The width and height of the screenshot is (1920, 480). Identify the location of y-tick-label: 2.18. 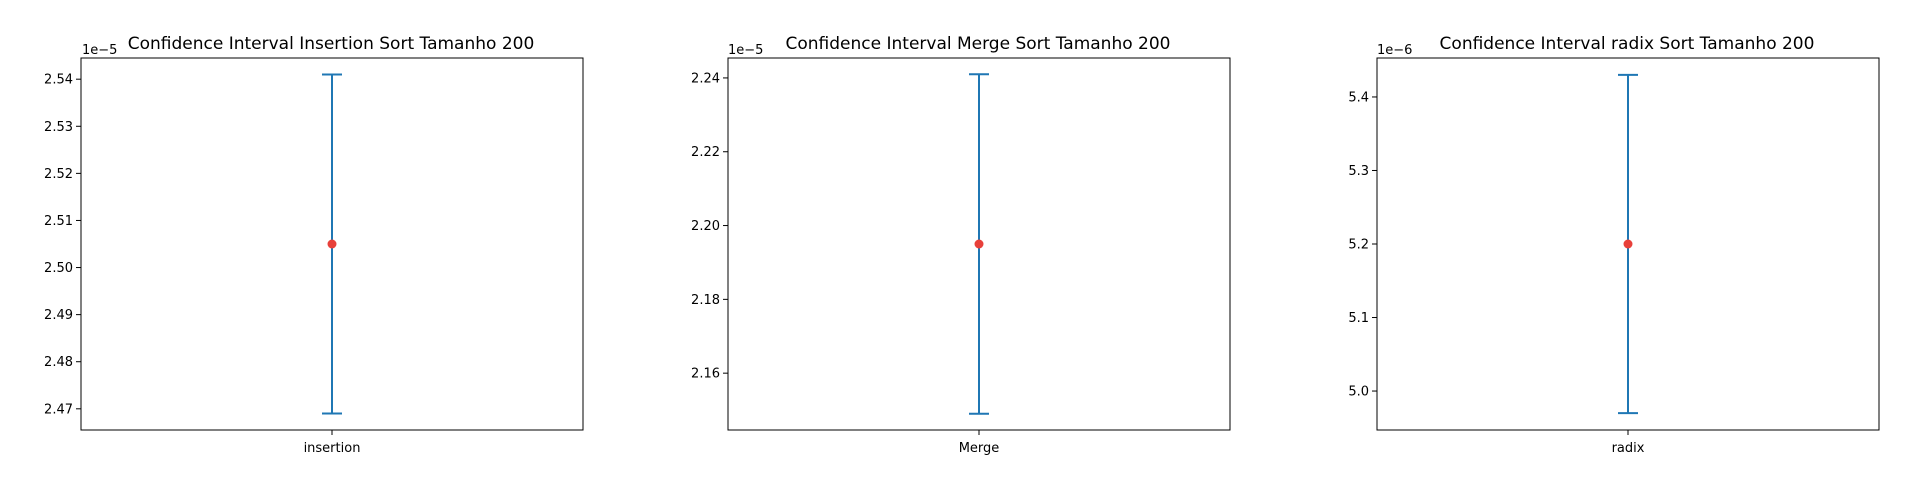
(705, 300).